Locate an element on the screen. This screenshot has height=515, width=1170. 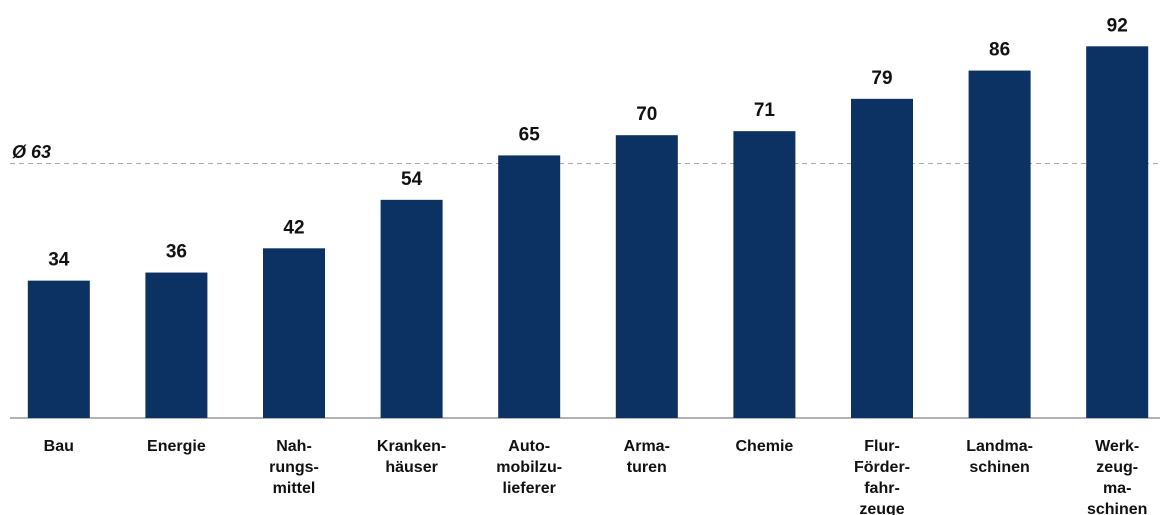
value-label: 70 is located at coordinates (646, 114).